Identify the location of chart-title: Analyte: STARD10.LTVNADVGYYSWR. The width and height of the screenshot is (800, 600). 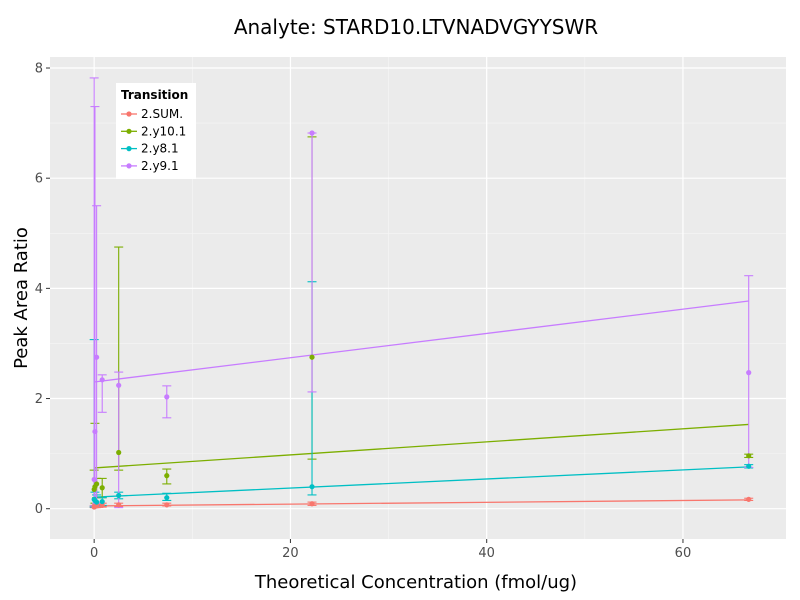
(416, 27).